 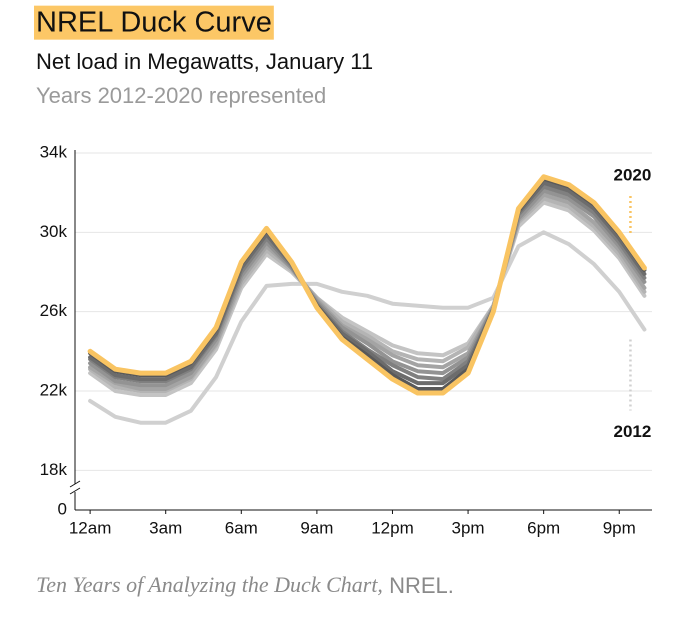 What do you see at coordinates (421, 585) in the screenshot?
I see `source-publisher: NREL.` at bounding box center [421, 585].